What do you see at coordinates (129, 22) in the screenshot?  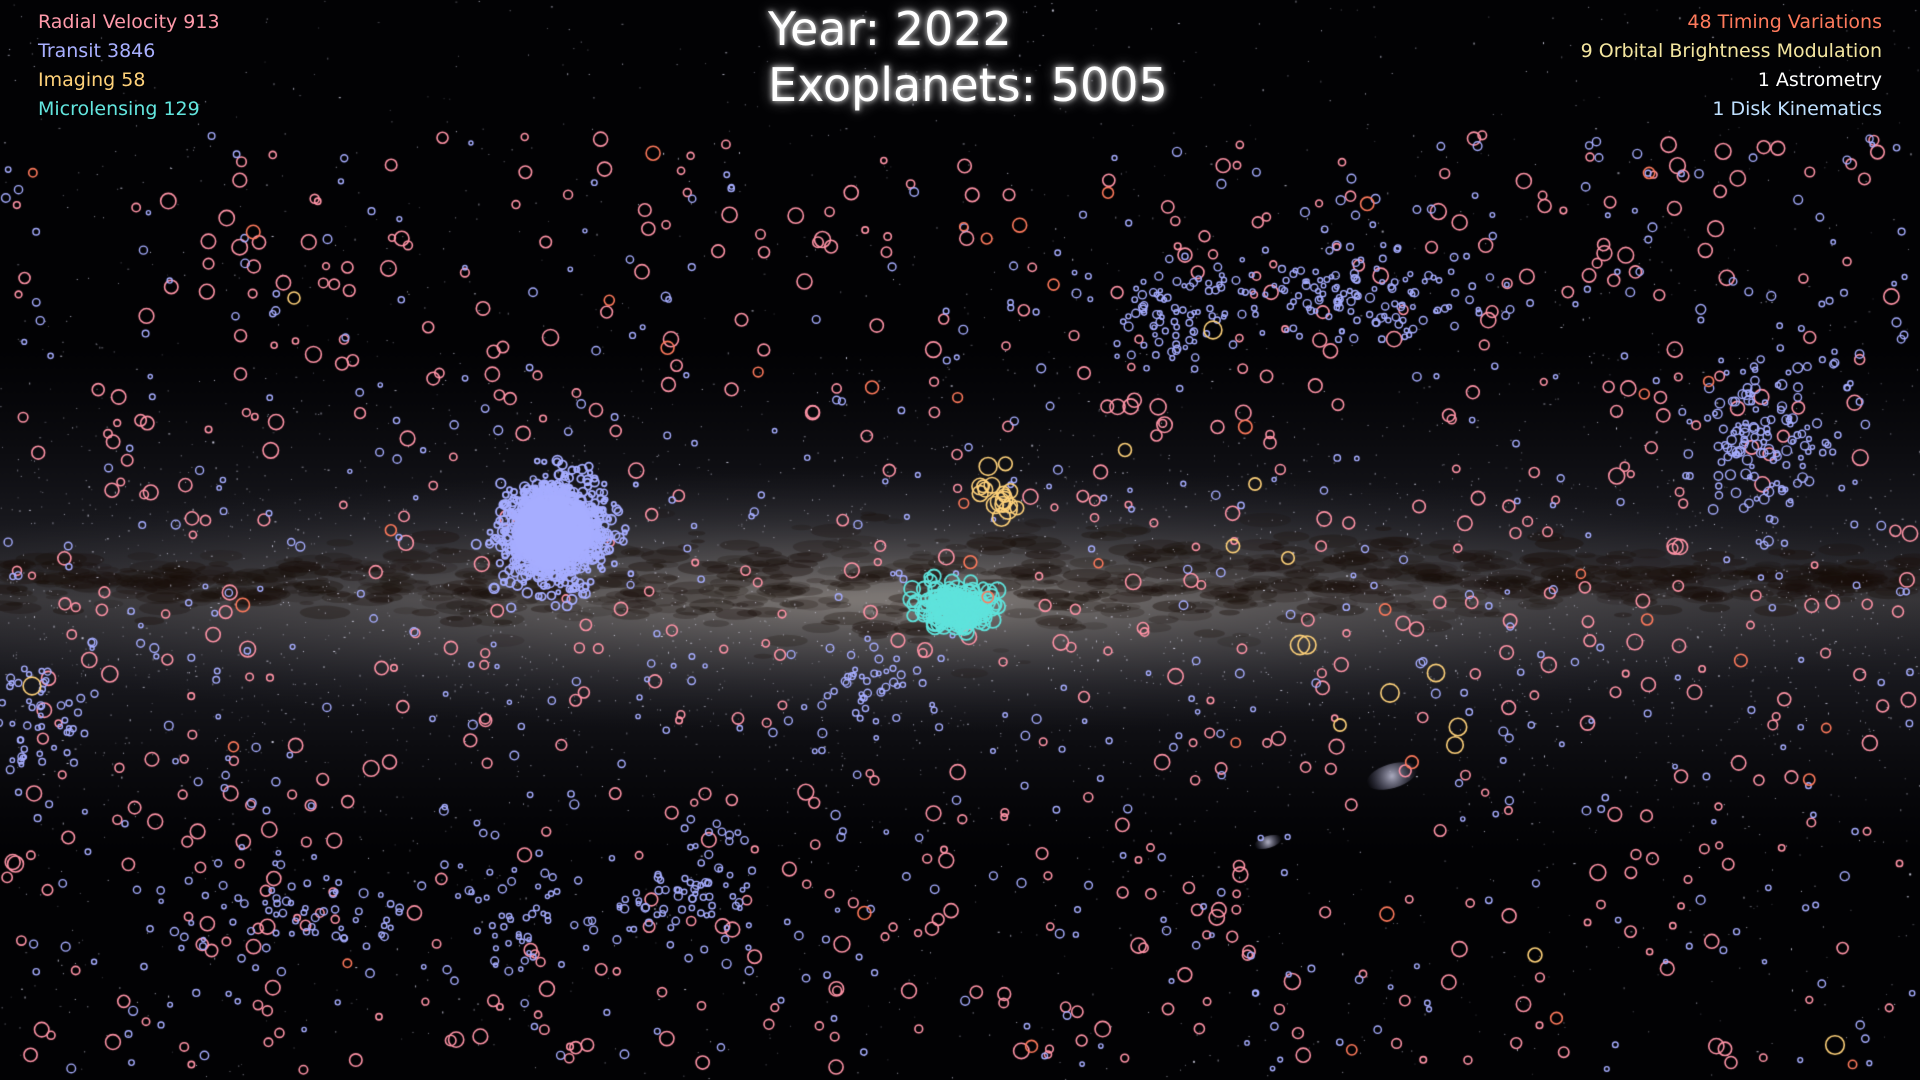 I see `legend-radial-velocity: Radial Velocity 913` at bounding box center [129, 22].